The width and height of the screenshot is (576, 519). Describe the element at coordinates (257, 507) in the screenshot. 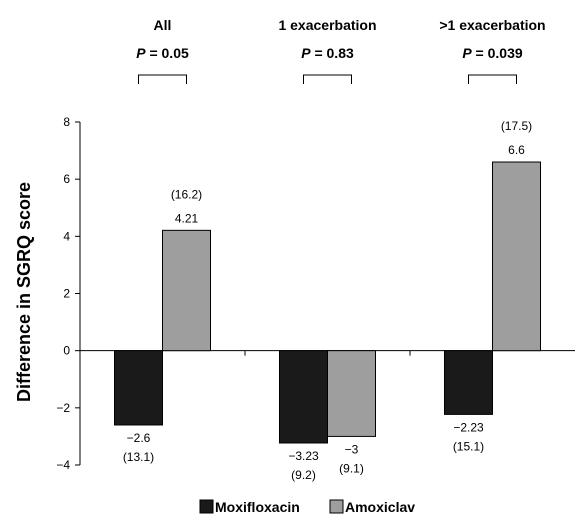

I see `legend-label-moxifloxacin: Moxifloxacin` at that location.